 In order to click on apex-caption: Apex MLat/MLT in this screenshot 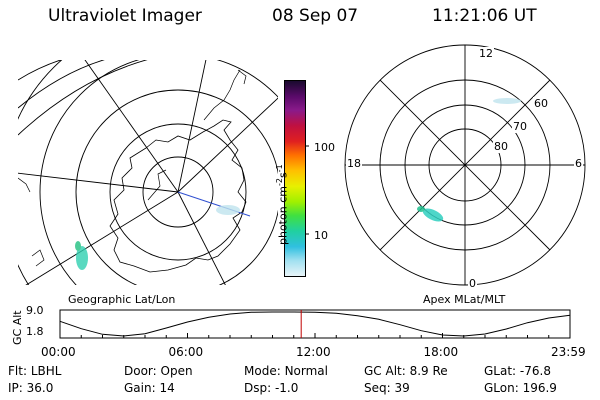, I will do `click(464, 299)`.